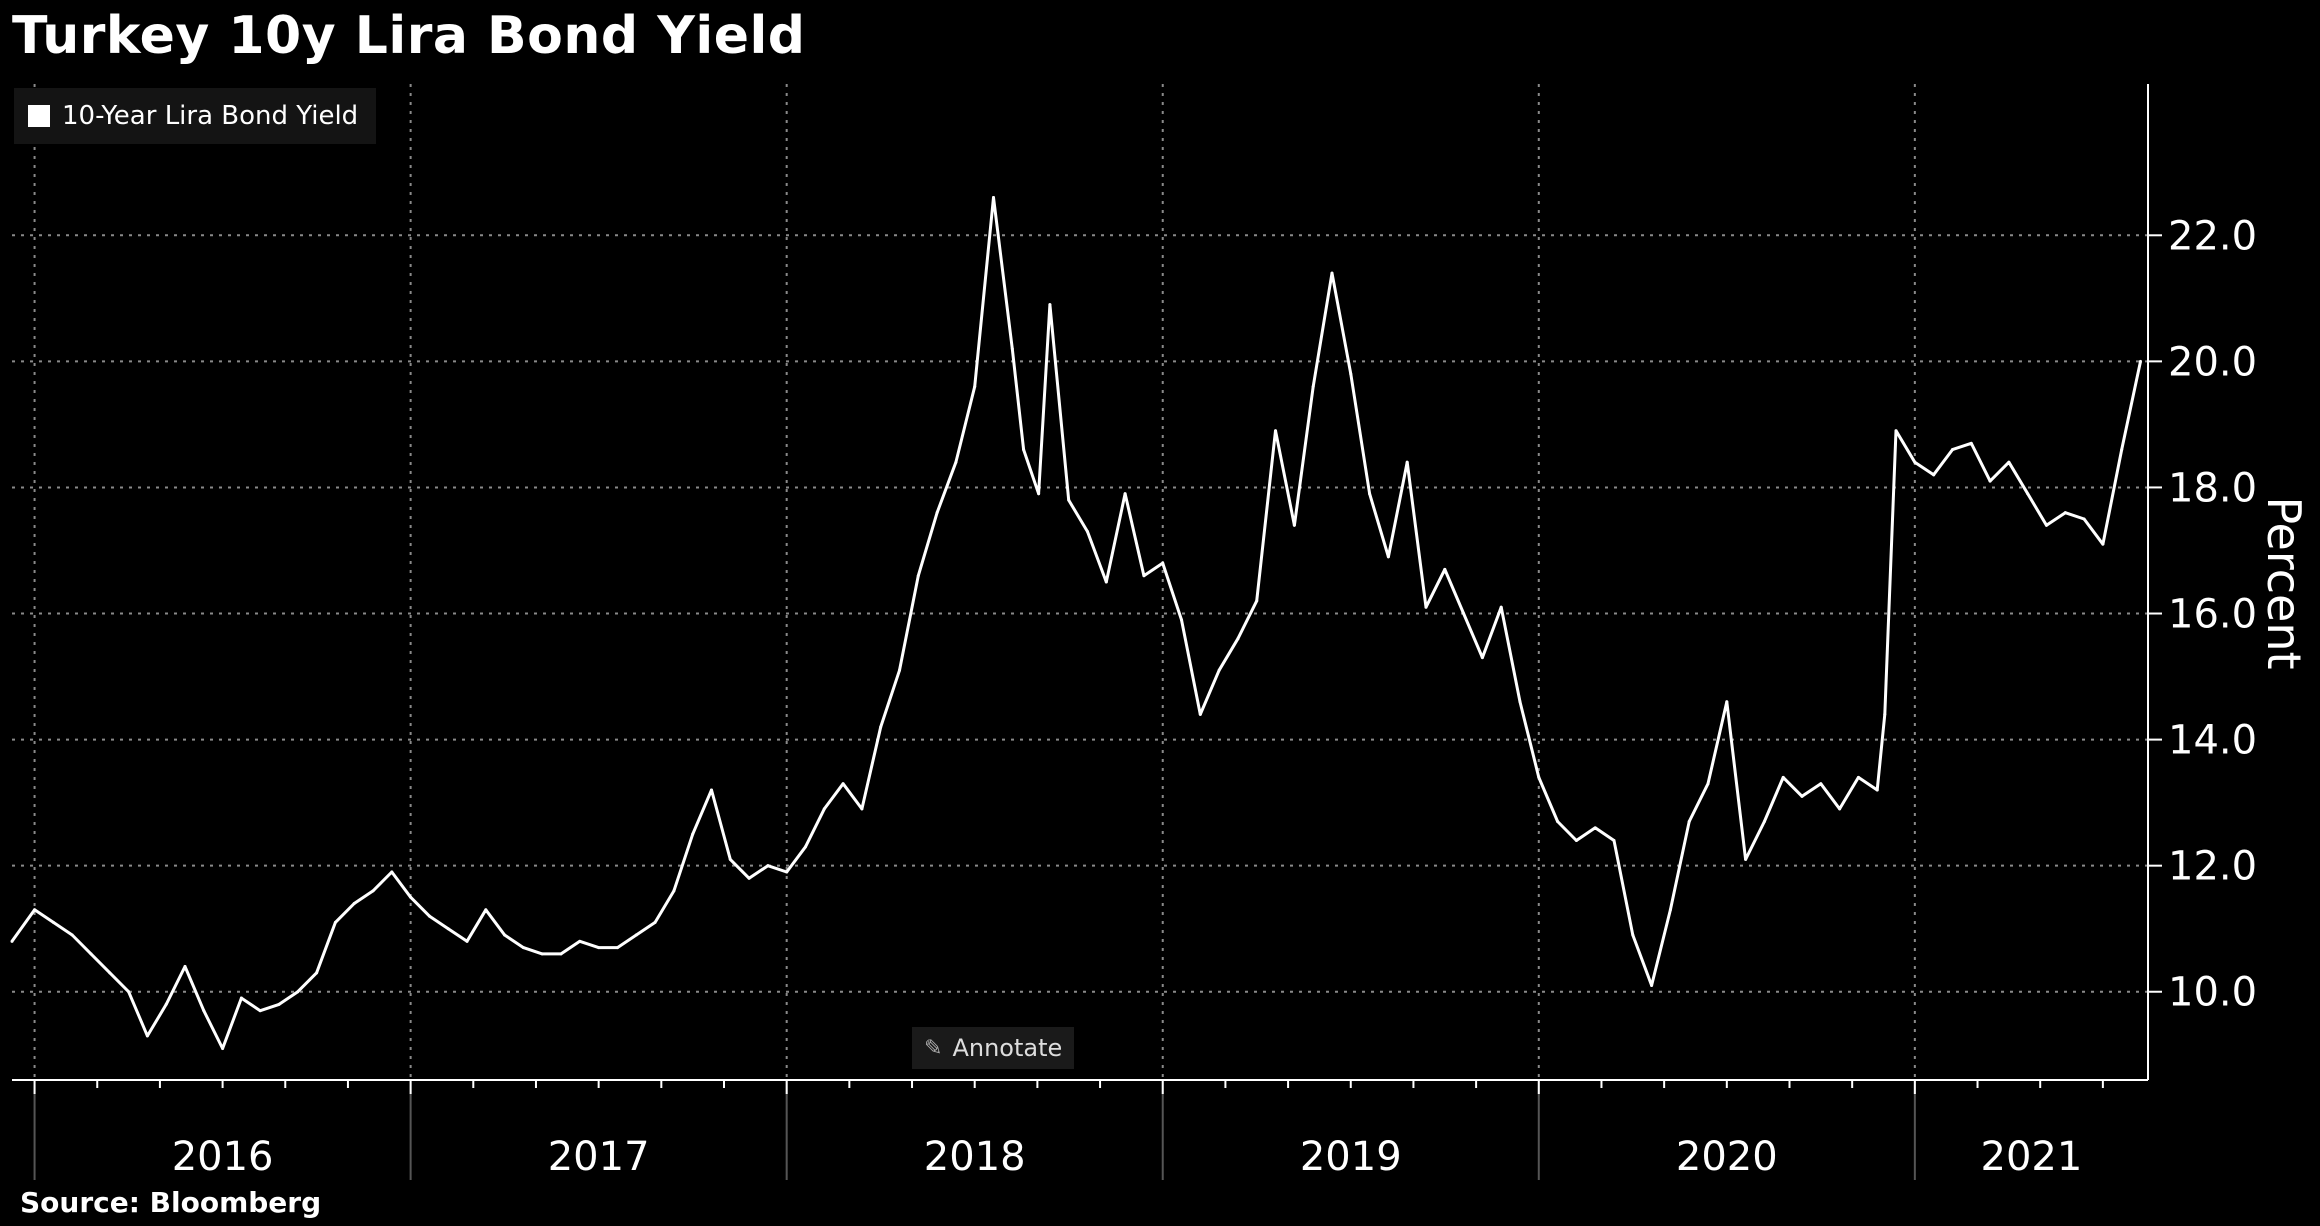 Image resolution: width=2320 pixels, height=1226 pixels. Describe the element at coordinates (223, 1157) in the screenshot. I see `x-tick-label: 2016` at that location.